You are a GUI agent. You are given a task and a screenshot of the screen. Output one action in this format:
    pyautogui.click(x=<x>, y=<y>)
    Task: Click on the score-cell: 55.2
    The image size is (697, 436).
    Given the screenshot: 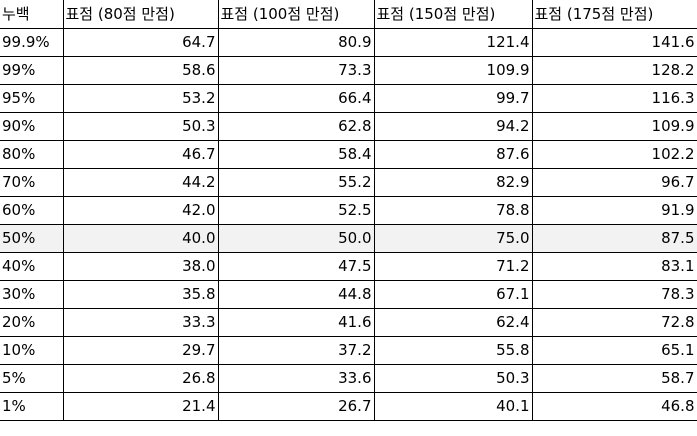 What is the action you would take?
    pyautogui.click(x=296, y=182)
    